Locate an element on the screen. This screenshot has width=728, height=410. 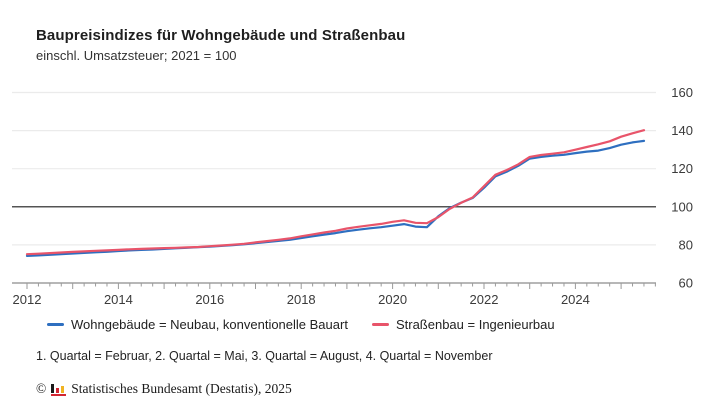
y-tick-label: 160 is located at coordinates (682, 92).